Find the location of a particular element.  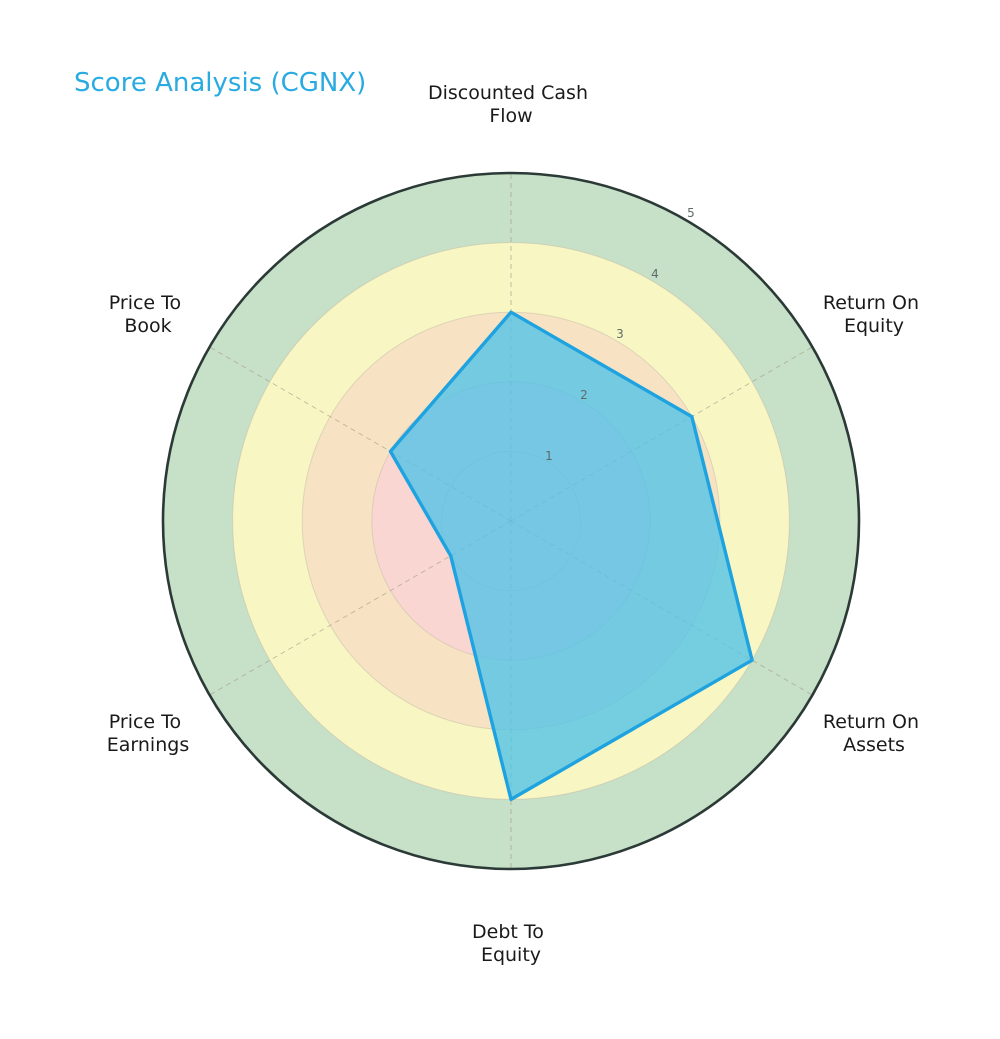

tick-label-3: 3 is located at coordinates (620, 334).